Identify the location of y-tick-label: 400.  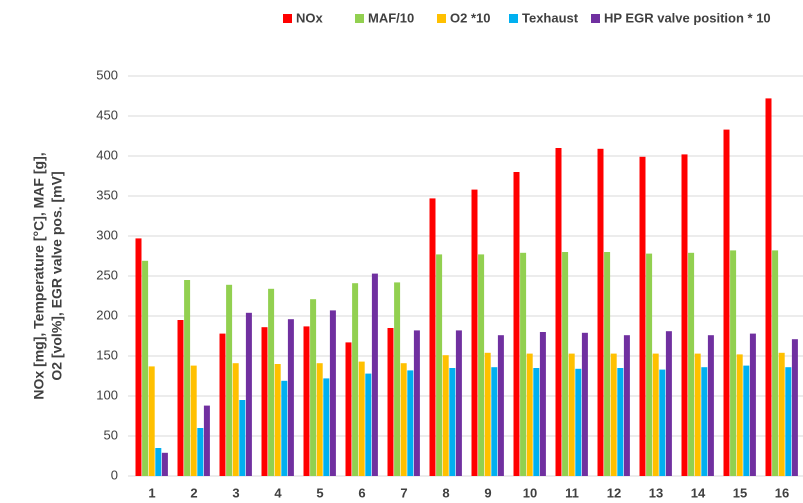
(107, 154).